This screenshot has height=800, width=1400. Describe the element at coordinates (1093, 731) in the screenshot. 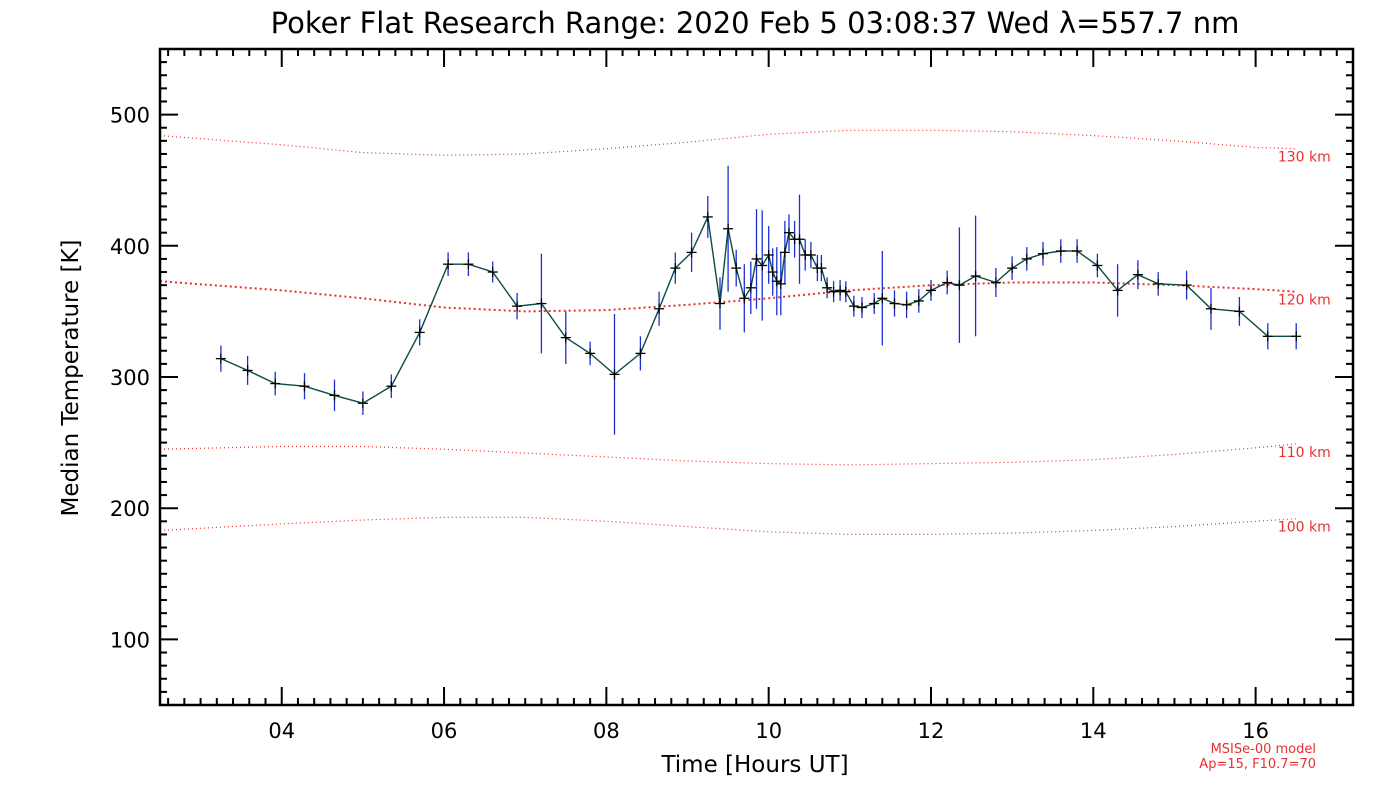

I see `x-tick-label: 14` at that location.